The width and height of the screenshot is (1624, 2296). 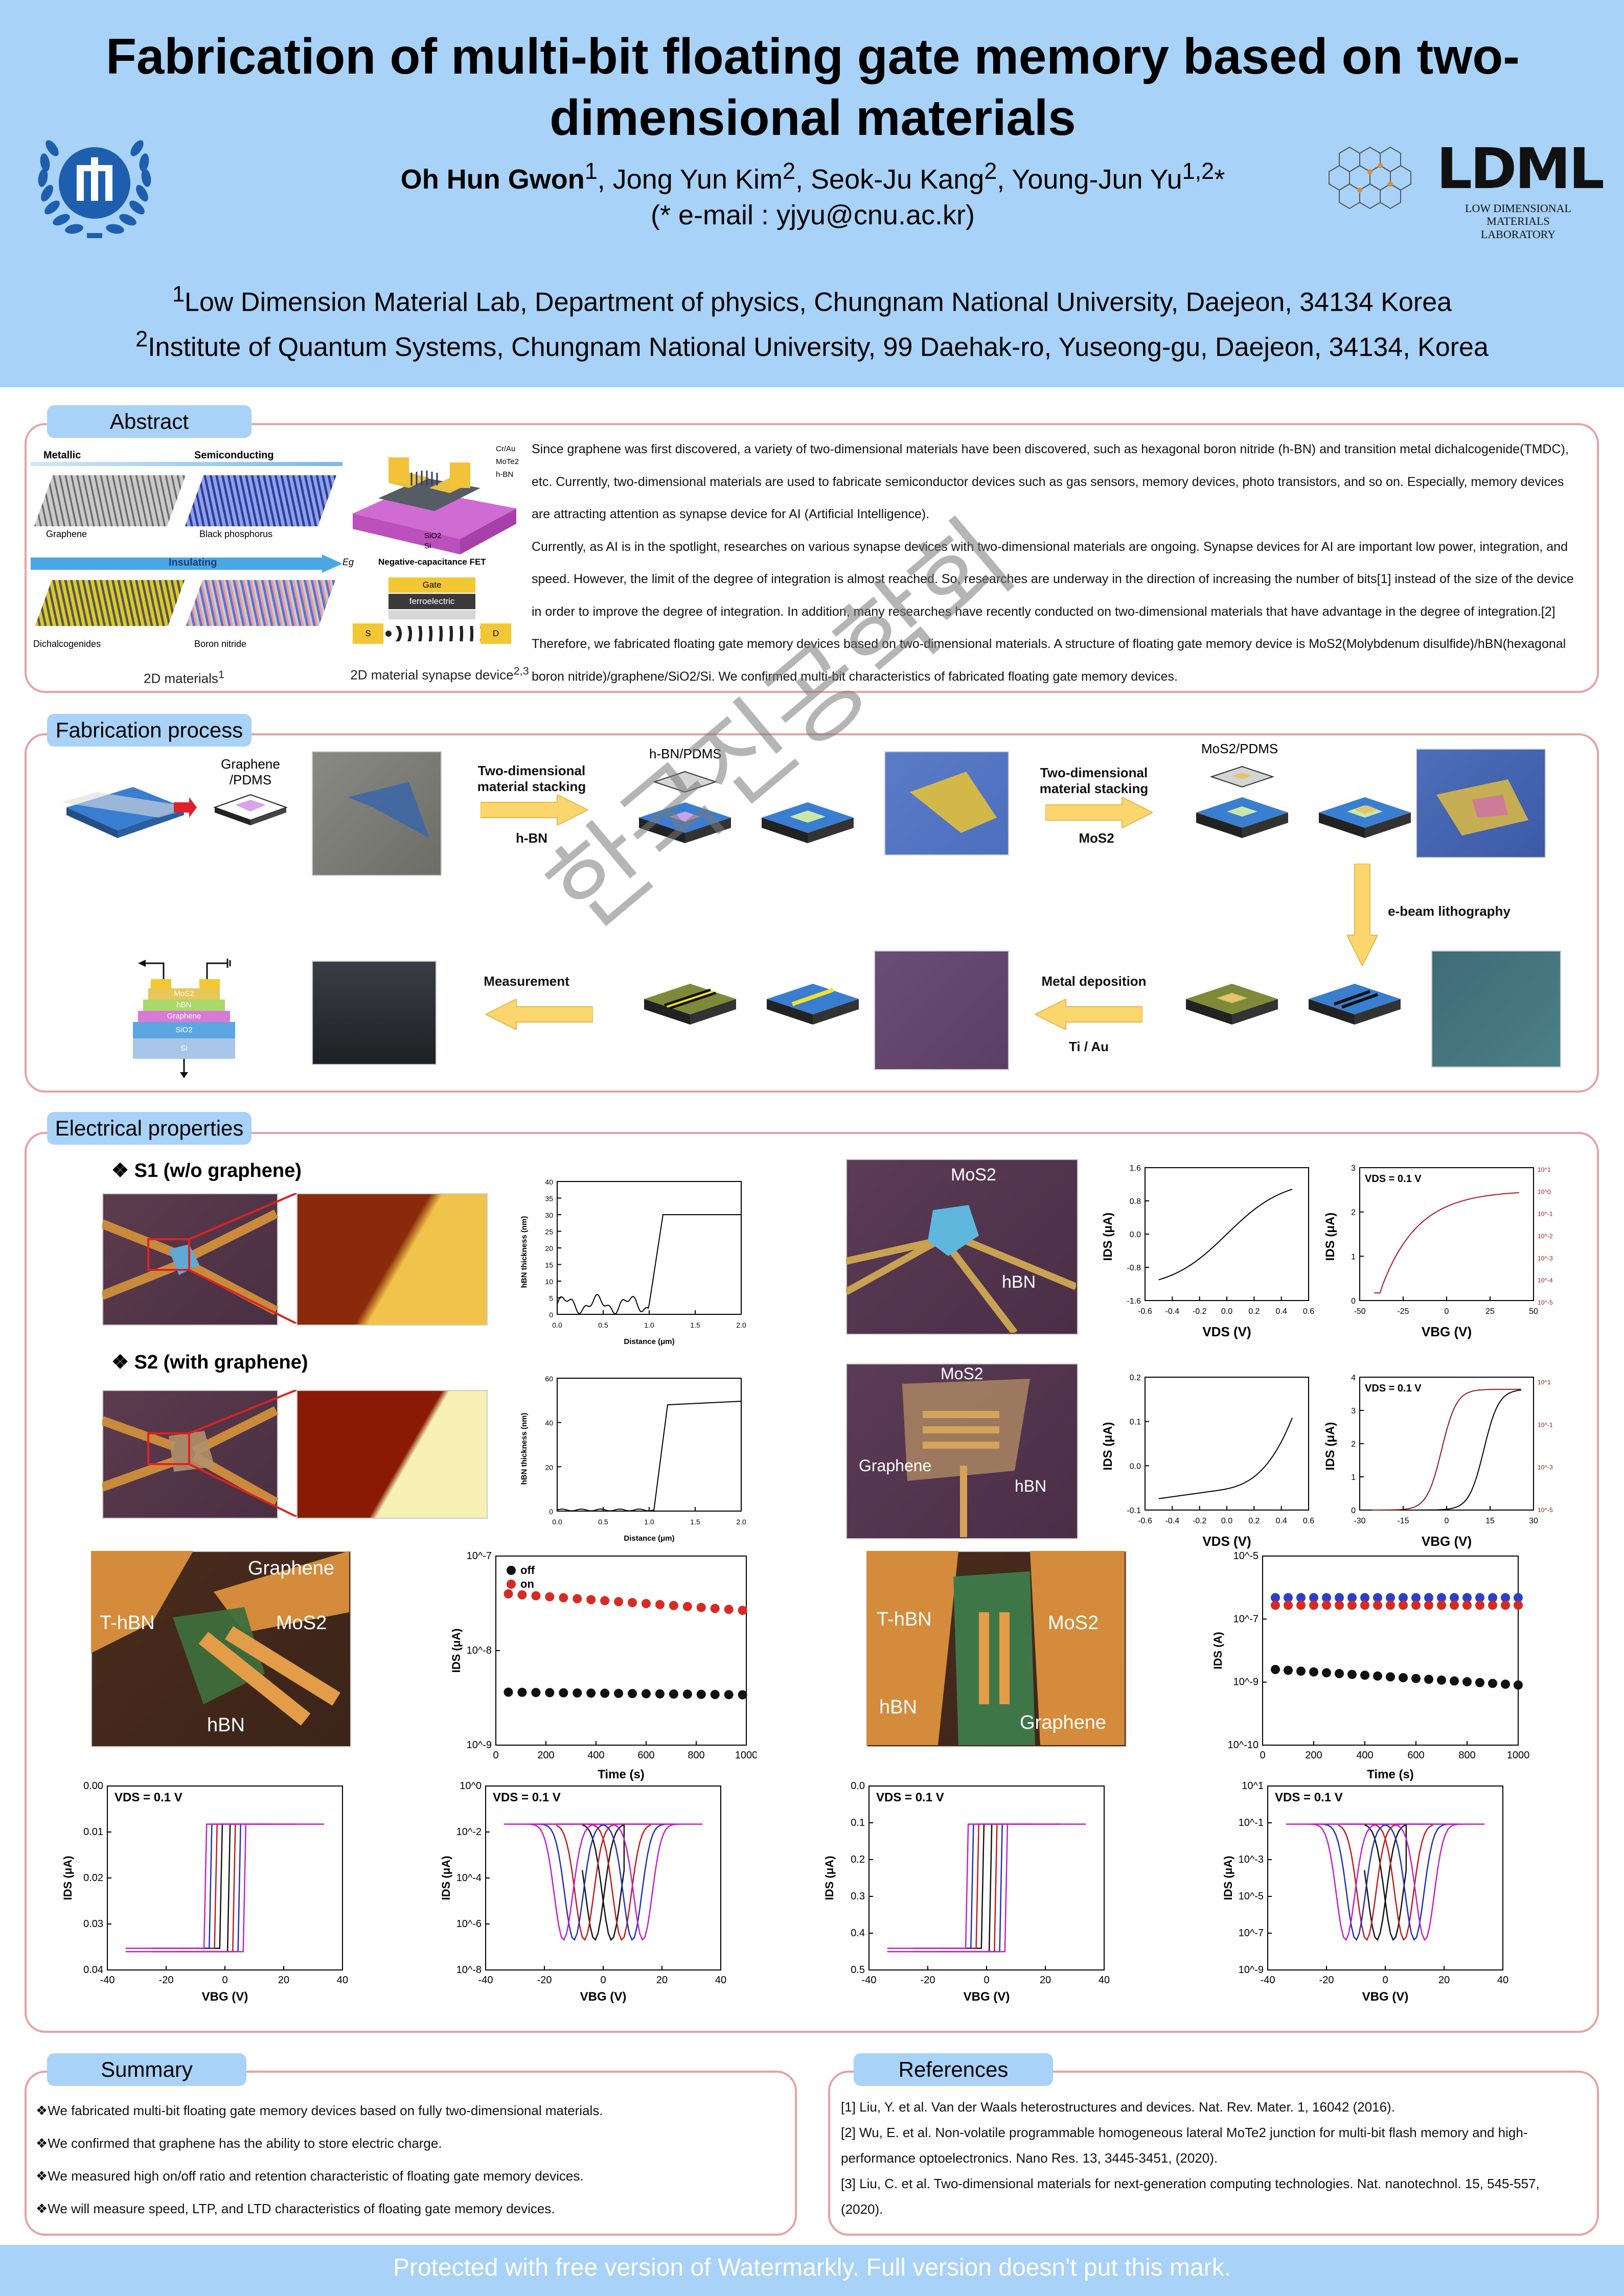 What do you see at coordinates (603, 1522) in the screenshot?
I see `x-tick-label: 0.5` at bounding box center [603, 1522].